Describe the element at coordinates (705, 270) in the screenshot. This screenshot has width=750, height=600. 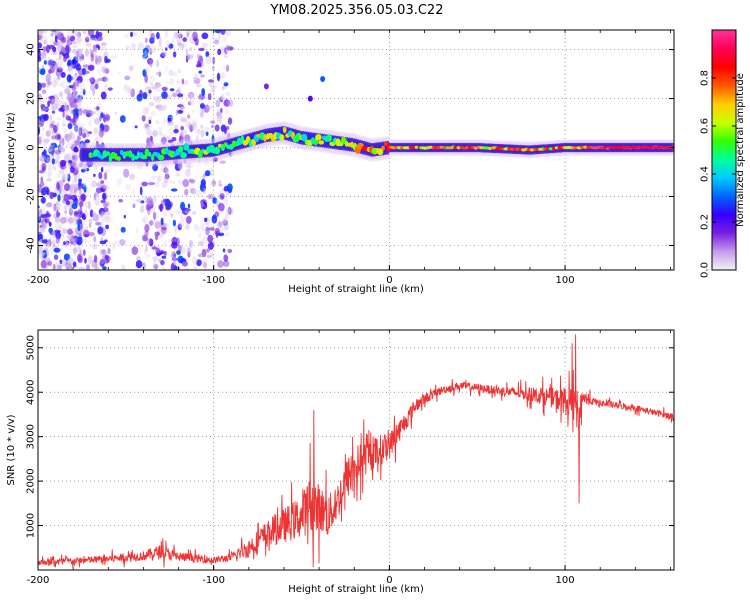
I see `colorbar-tick-label: 0.0` at that location.